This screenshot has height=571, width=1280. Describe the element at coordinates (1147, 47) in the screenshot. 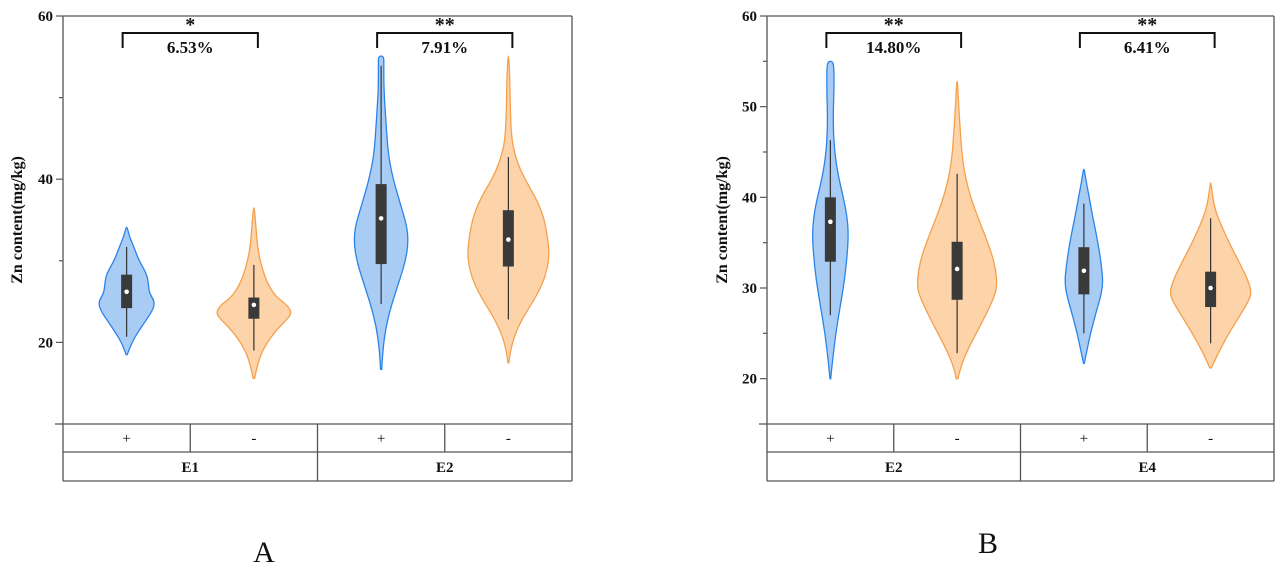

I see `percent-difference-label: 6.41%` at that location.